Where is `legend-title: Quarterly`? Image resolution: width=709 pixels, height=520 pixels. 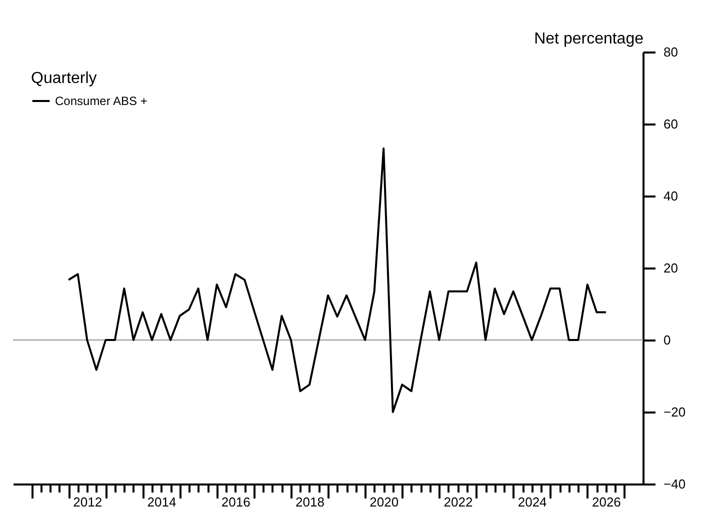
legend-title: Quarterly is located at coordinates (64, 78).